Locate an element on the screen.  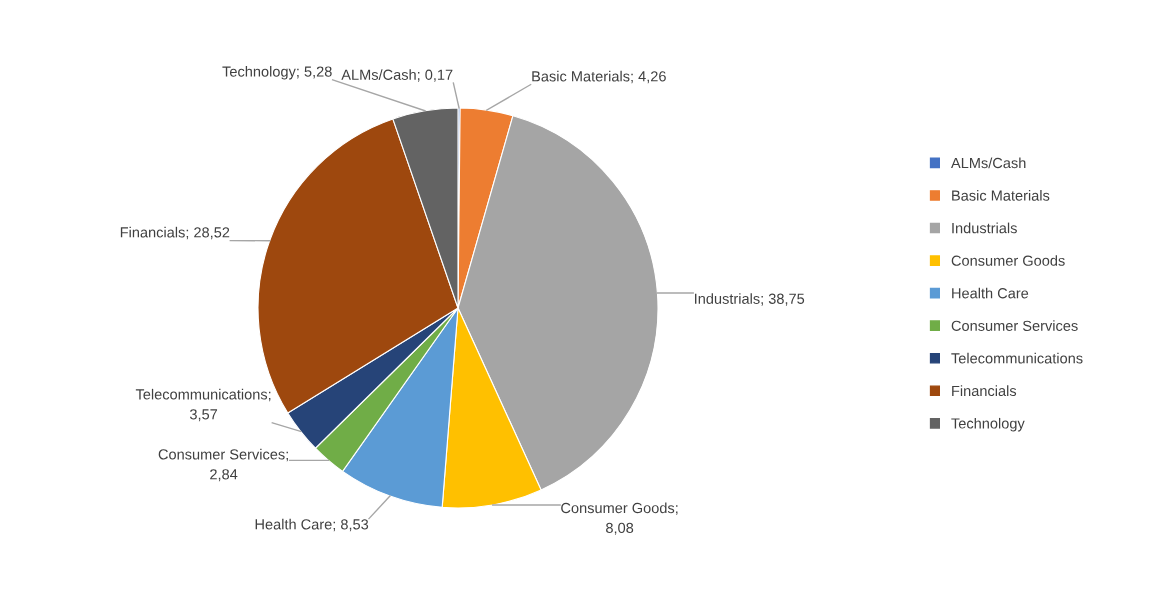
legend-label: Consumer Services is located at coordinates (1014, 325).